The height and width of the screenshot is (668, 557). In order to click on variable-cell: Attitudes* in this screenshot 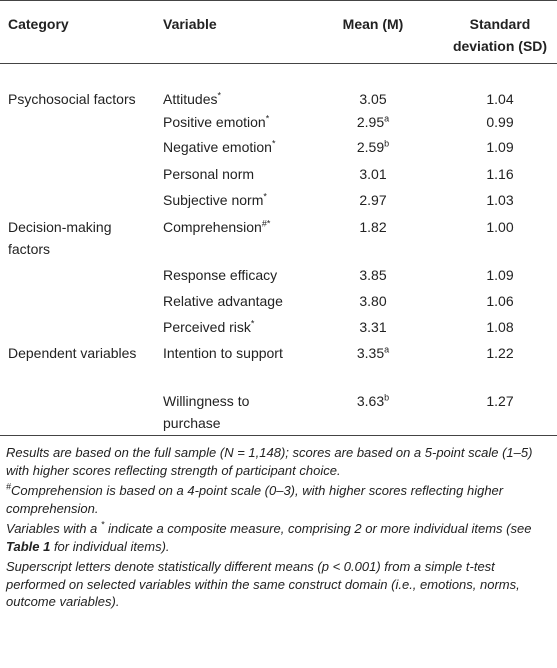, I will do `click(229, 87)`.